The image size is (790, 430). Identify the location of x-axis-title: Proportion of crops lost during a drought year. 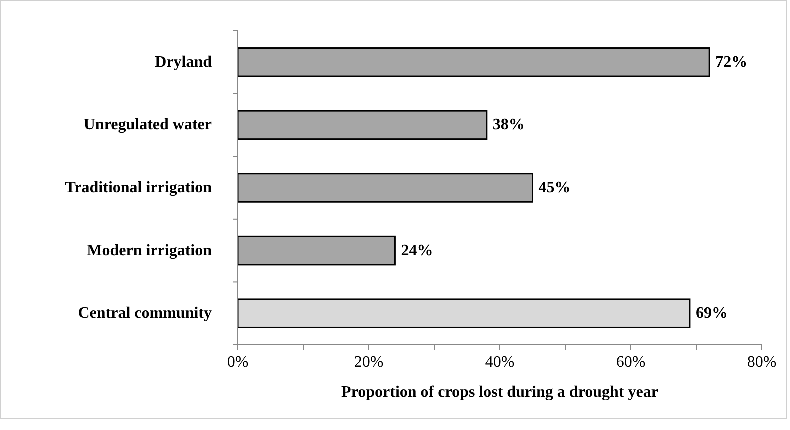
(500, 392).